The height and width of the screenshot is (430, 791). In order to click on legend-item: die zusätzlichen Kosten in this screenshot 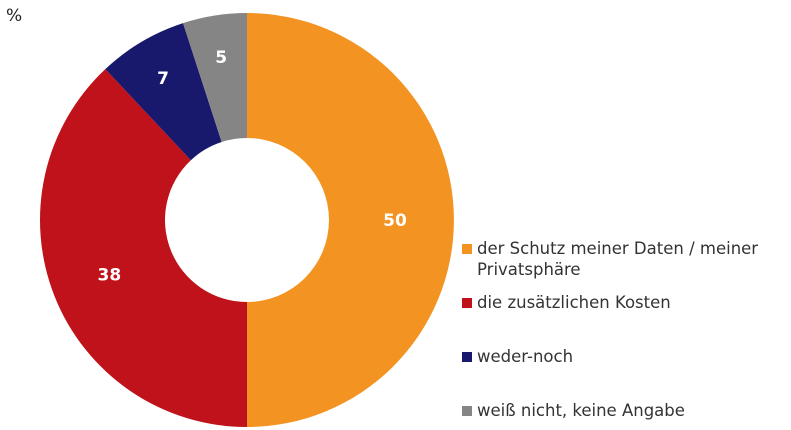, I will do `click(566, 302)`.